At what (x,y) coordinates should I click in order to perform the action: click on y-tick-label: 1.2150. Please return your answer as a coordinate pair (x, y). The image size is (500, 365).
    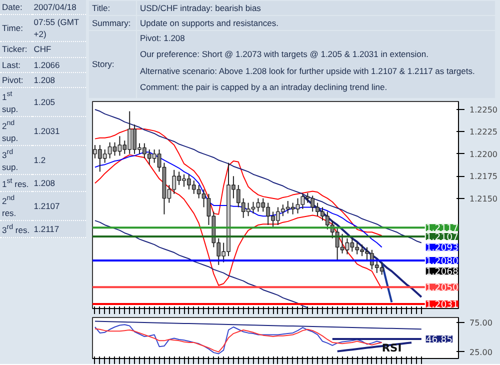
    Looking at the image, I should click on (484, 199).